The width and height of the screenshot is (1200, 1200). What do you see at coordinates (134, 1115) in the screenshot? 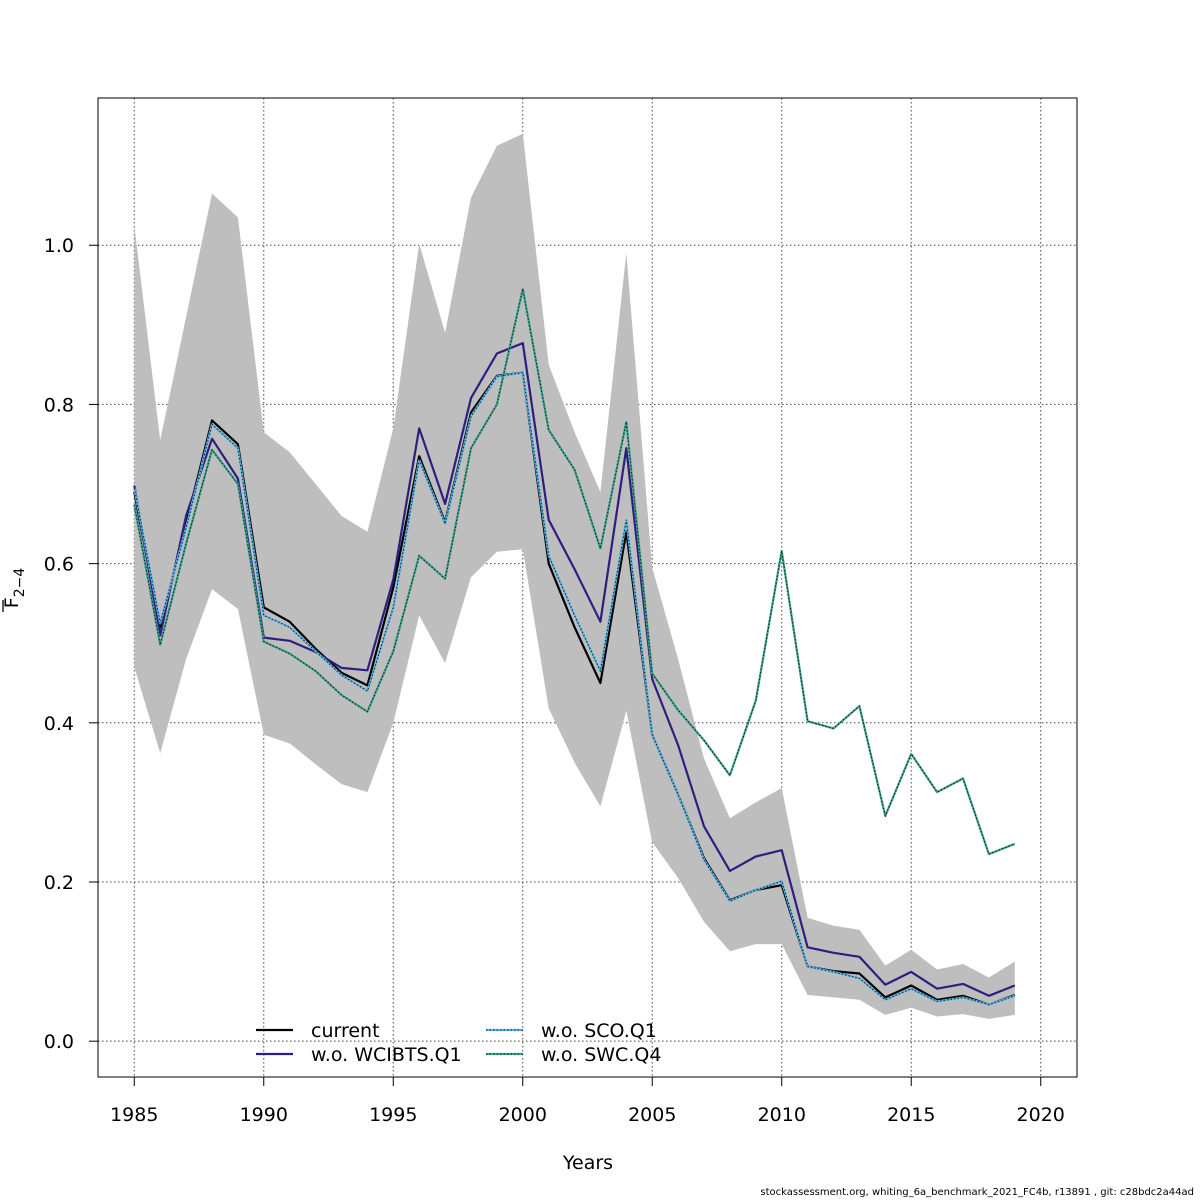
I see `x-tick-label: 1985` at bounding box center [134, 1115].